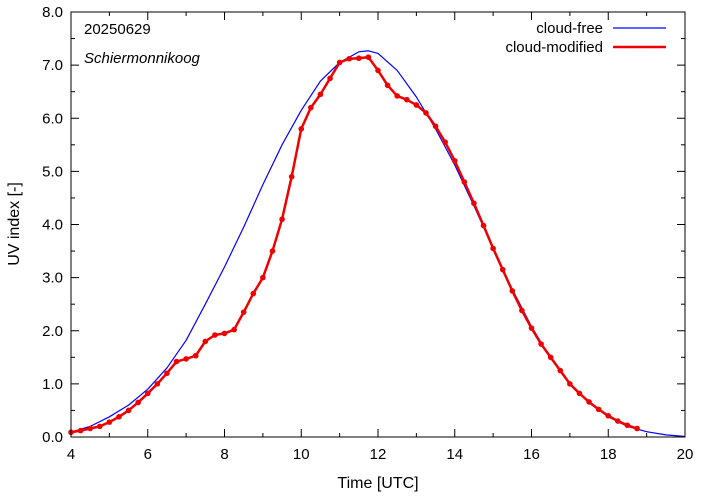 Image resolution: width=702 pixels, height=497 pixels. Describe the element at coordinates (554, 47) in the screenshot. I see `legend-label-cloud-modified: cloud-modified` at that location.